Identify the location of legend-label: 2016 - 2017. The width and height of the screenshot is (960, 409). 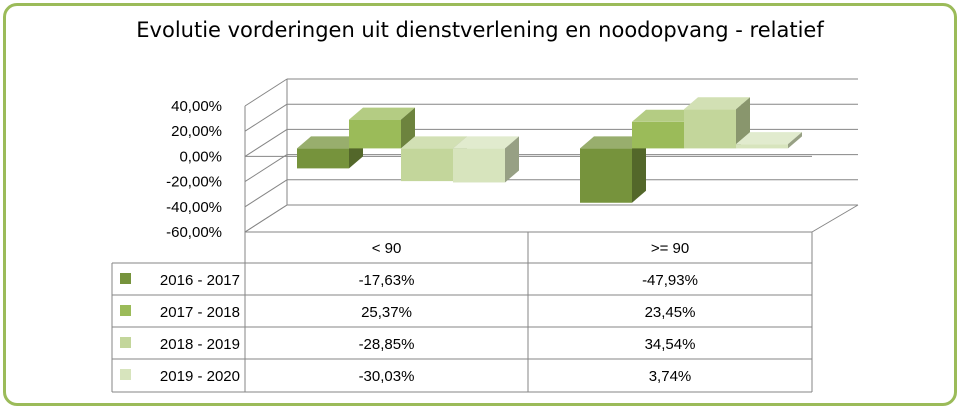
(200, 280).